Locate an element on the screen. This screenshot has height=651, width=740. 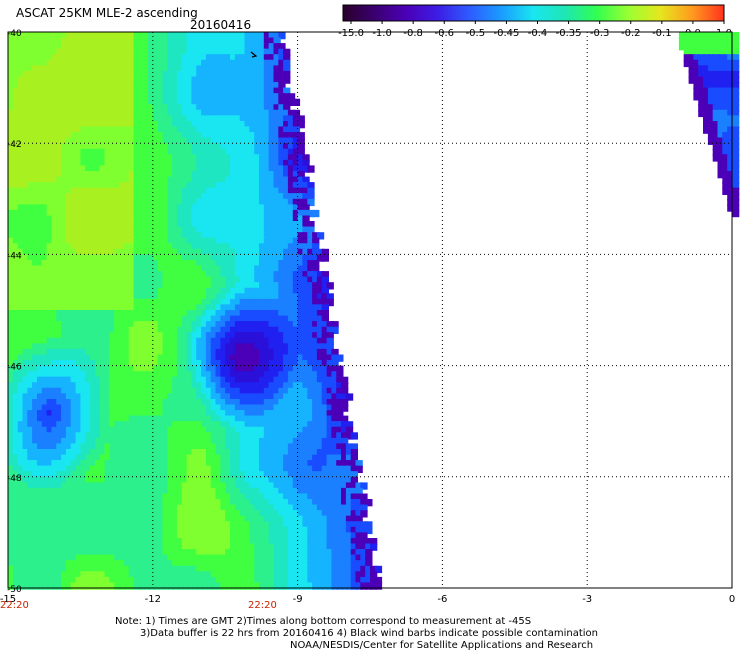
lon-tick-label: -12 is located at coordinates (153, 599).